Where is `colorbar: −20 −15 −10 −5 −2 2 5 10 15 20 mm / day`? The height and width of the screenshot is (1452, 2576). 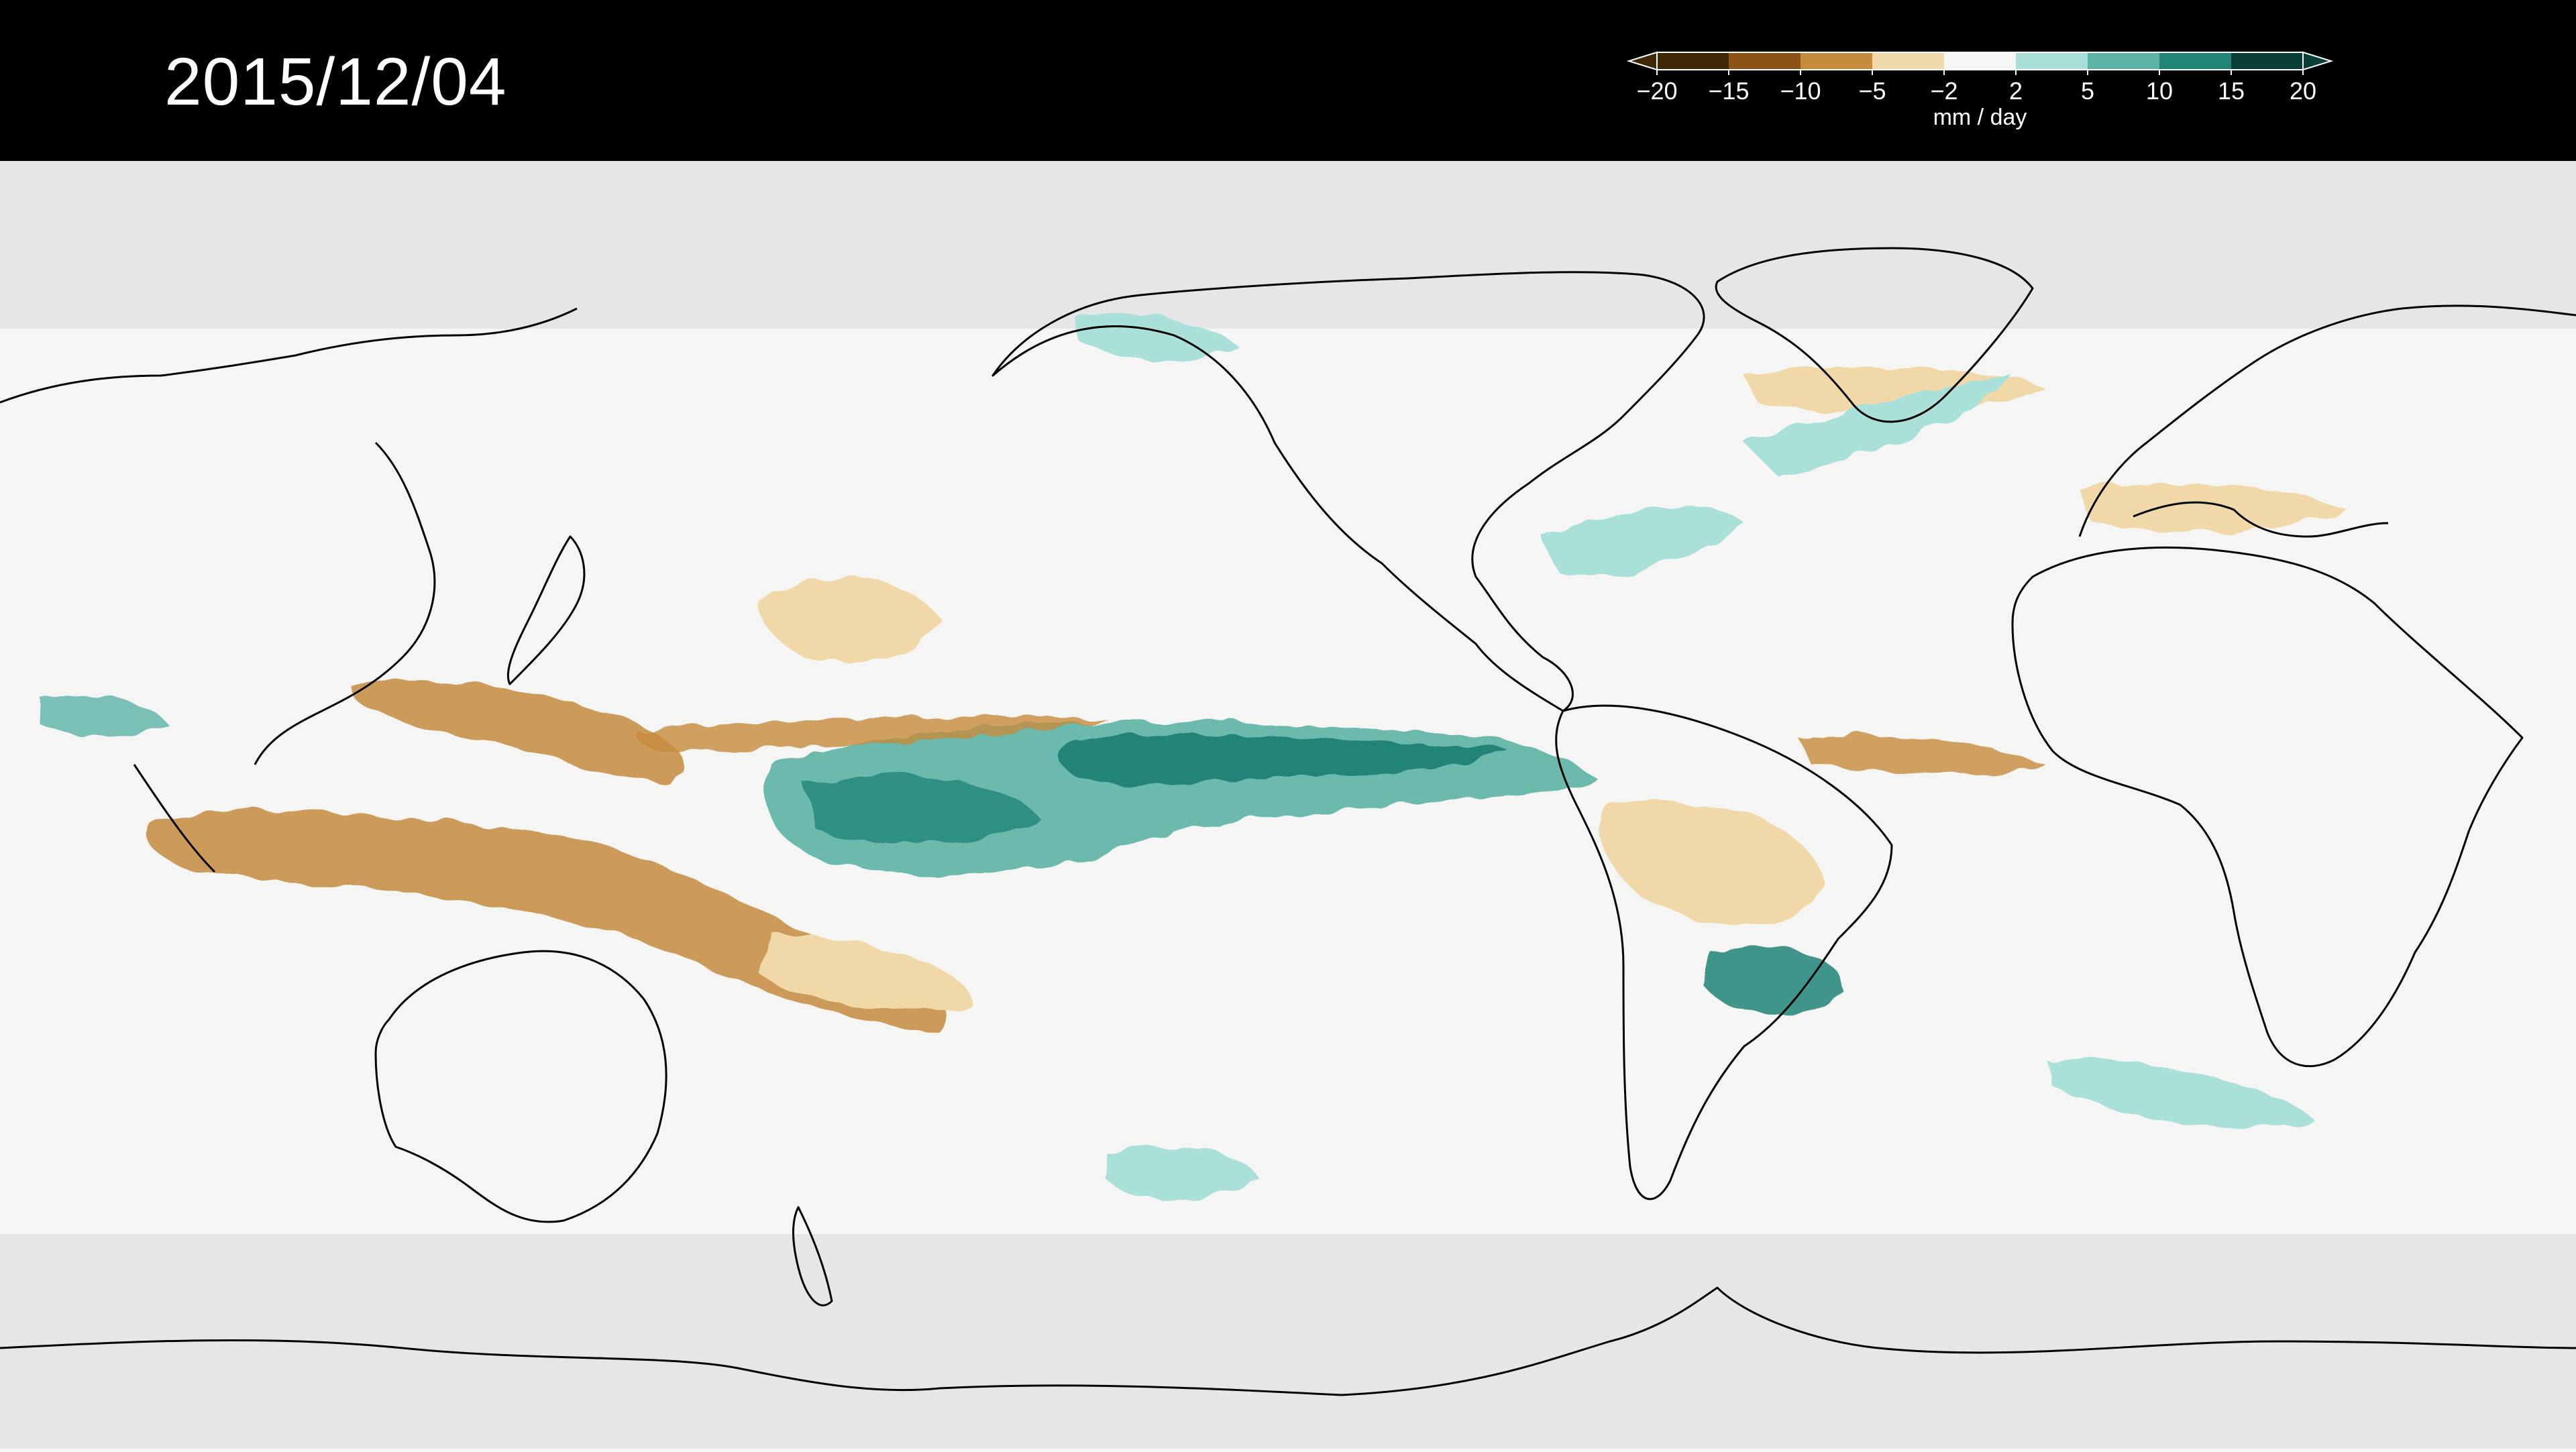 colorbar: −20 −15 −10 −5 −2 2 5 10 15 20 mm / day is located at coordinates (1980, 90).